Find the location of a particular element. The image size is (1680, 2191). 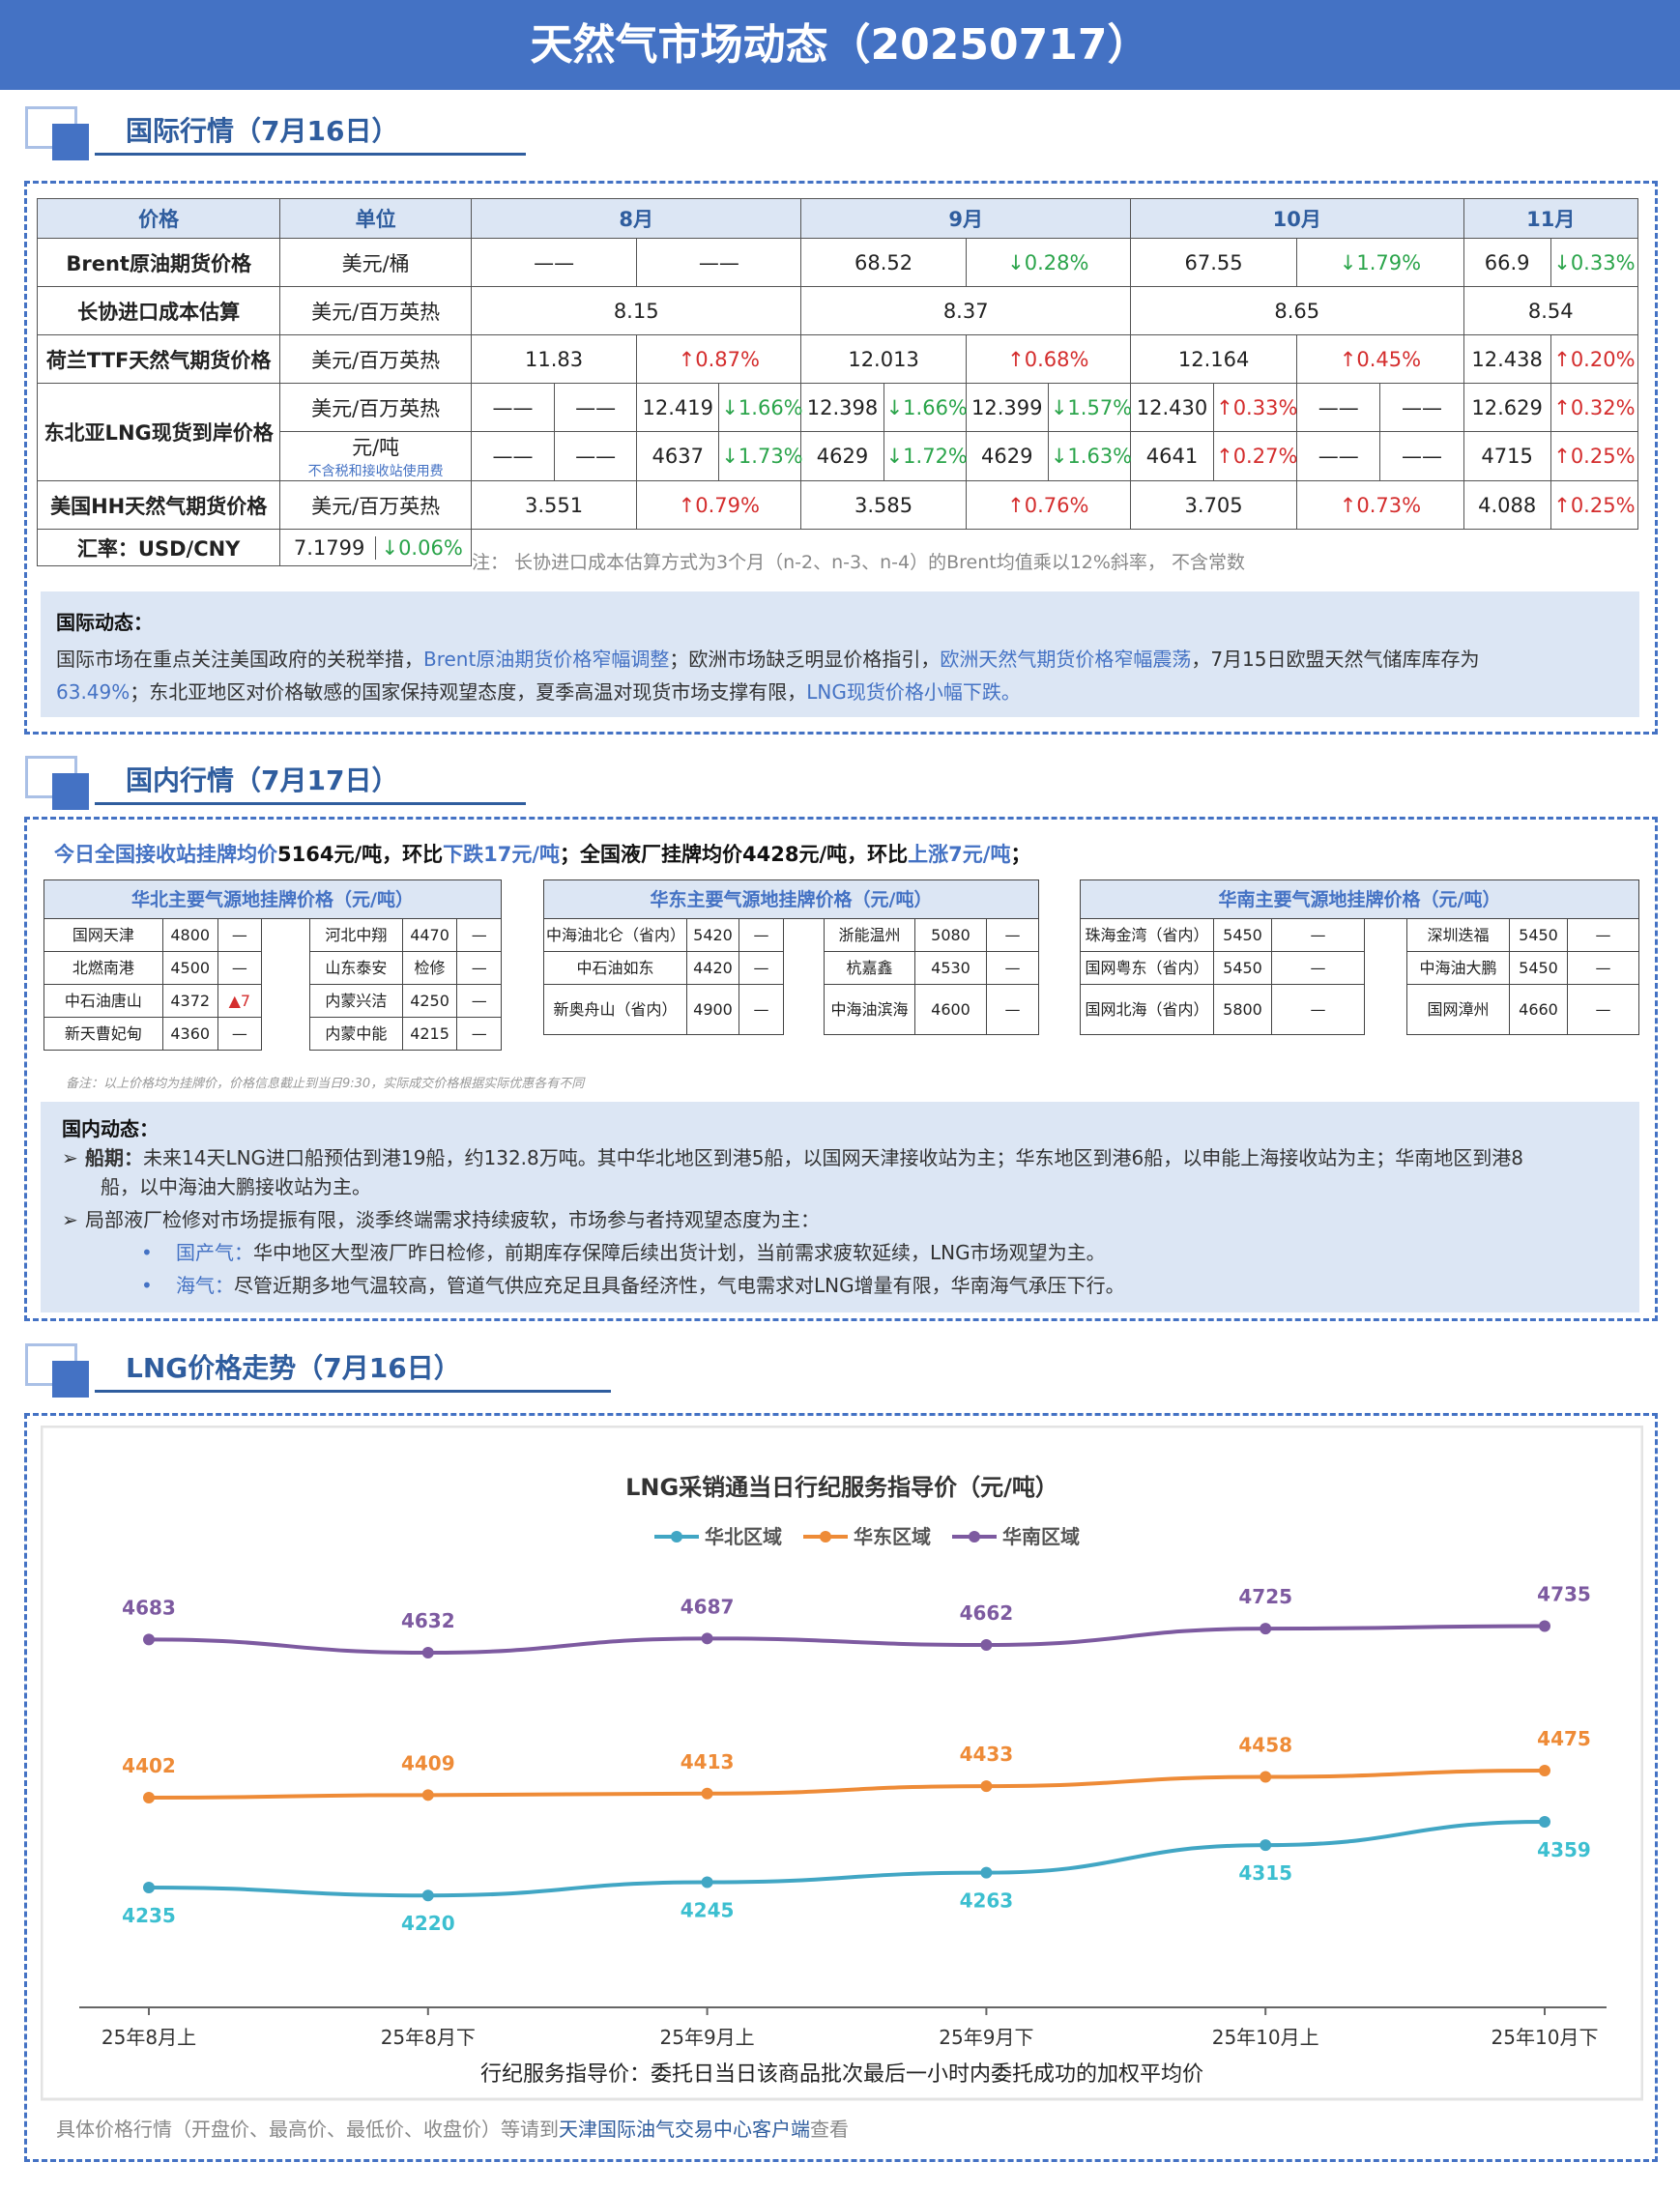

x-tick-label: 25年8月上 is located at coordinates (148, 2038).